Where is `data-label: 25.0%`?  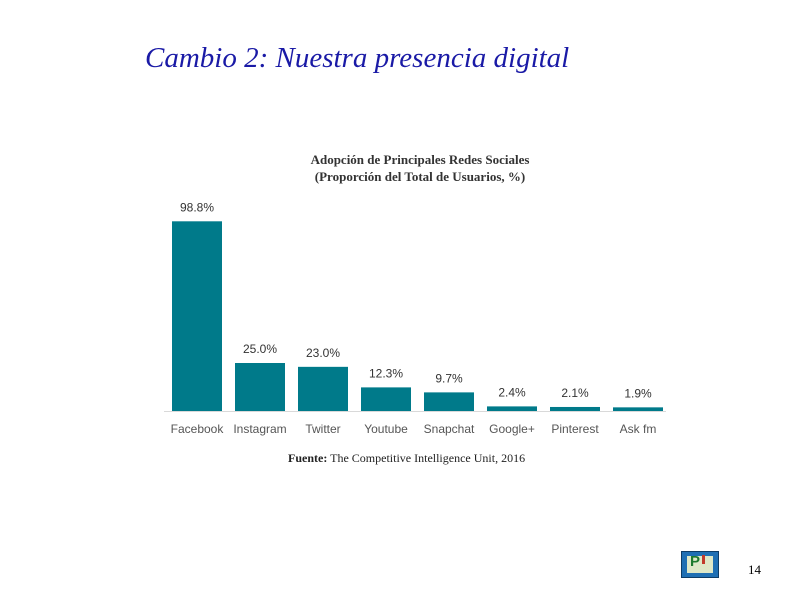 data-label: 25.0% is located at coordinates (260, 349).